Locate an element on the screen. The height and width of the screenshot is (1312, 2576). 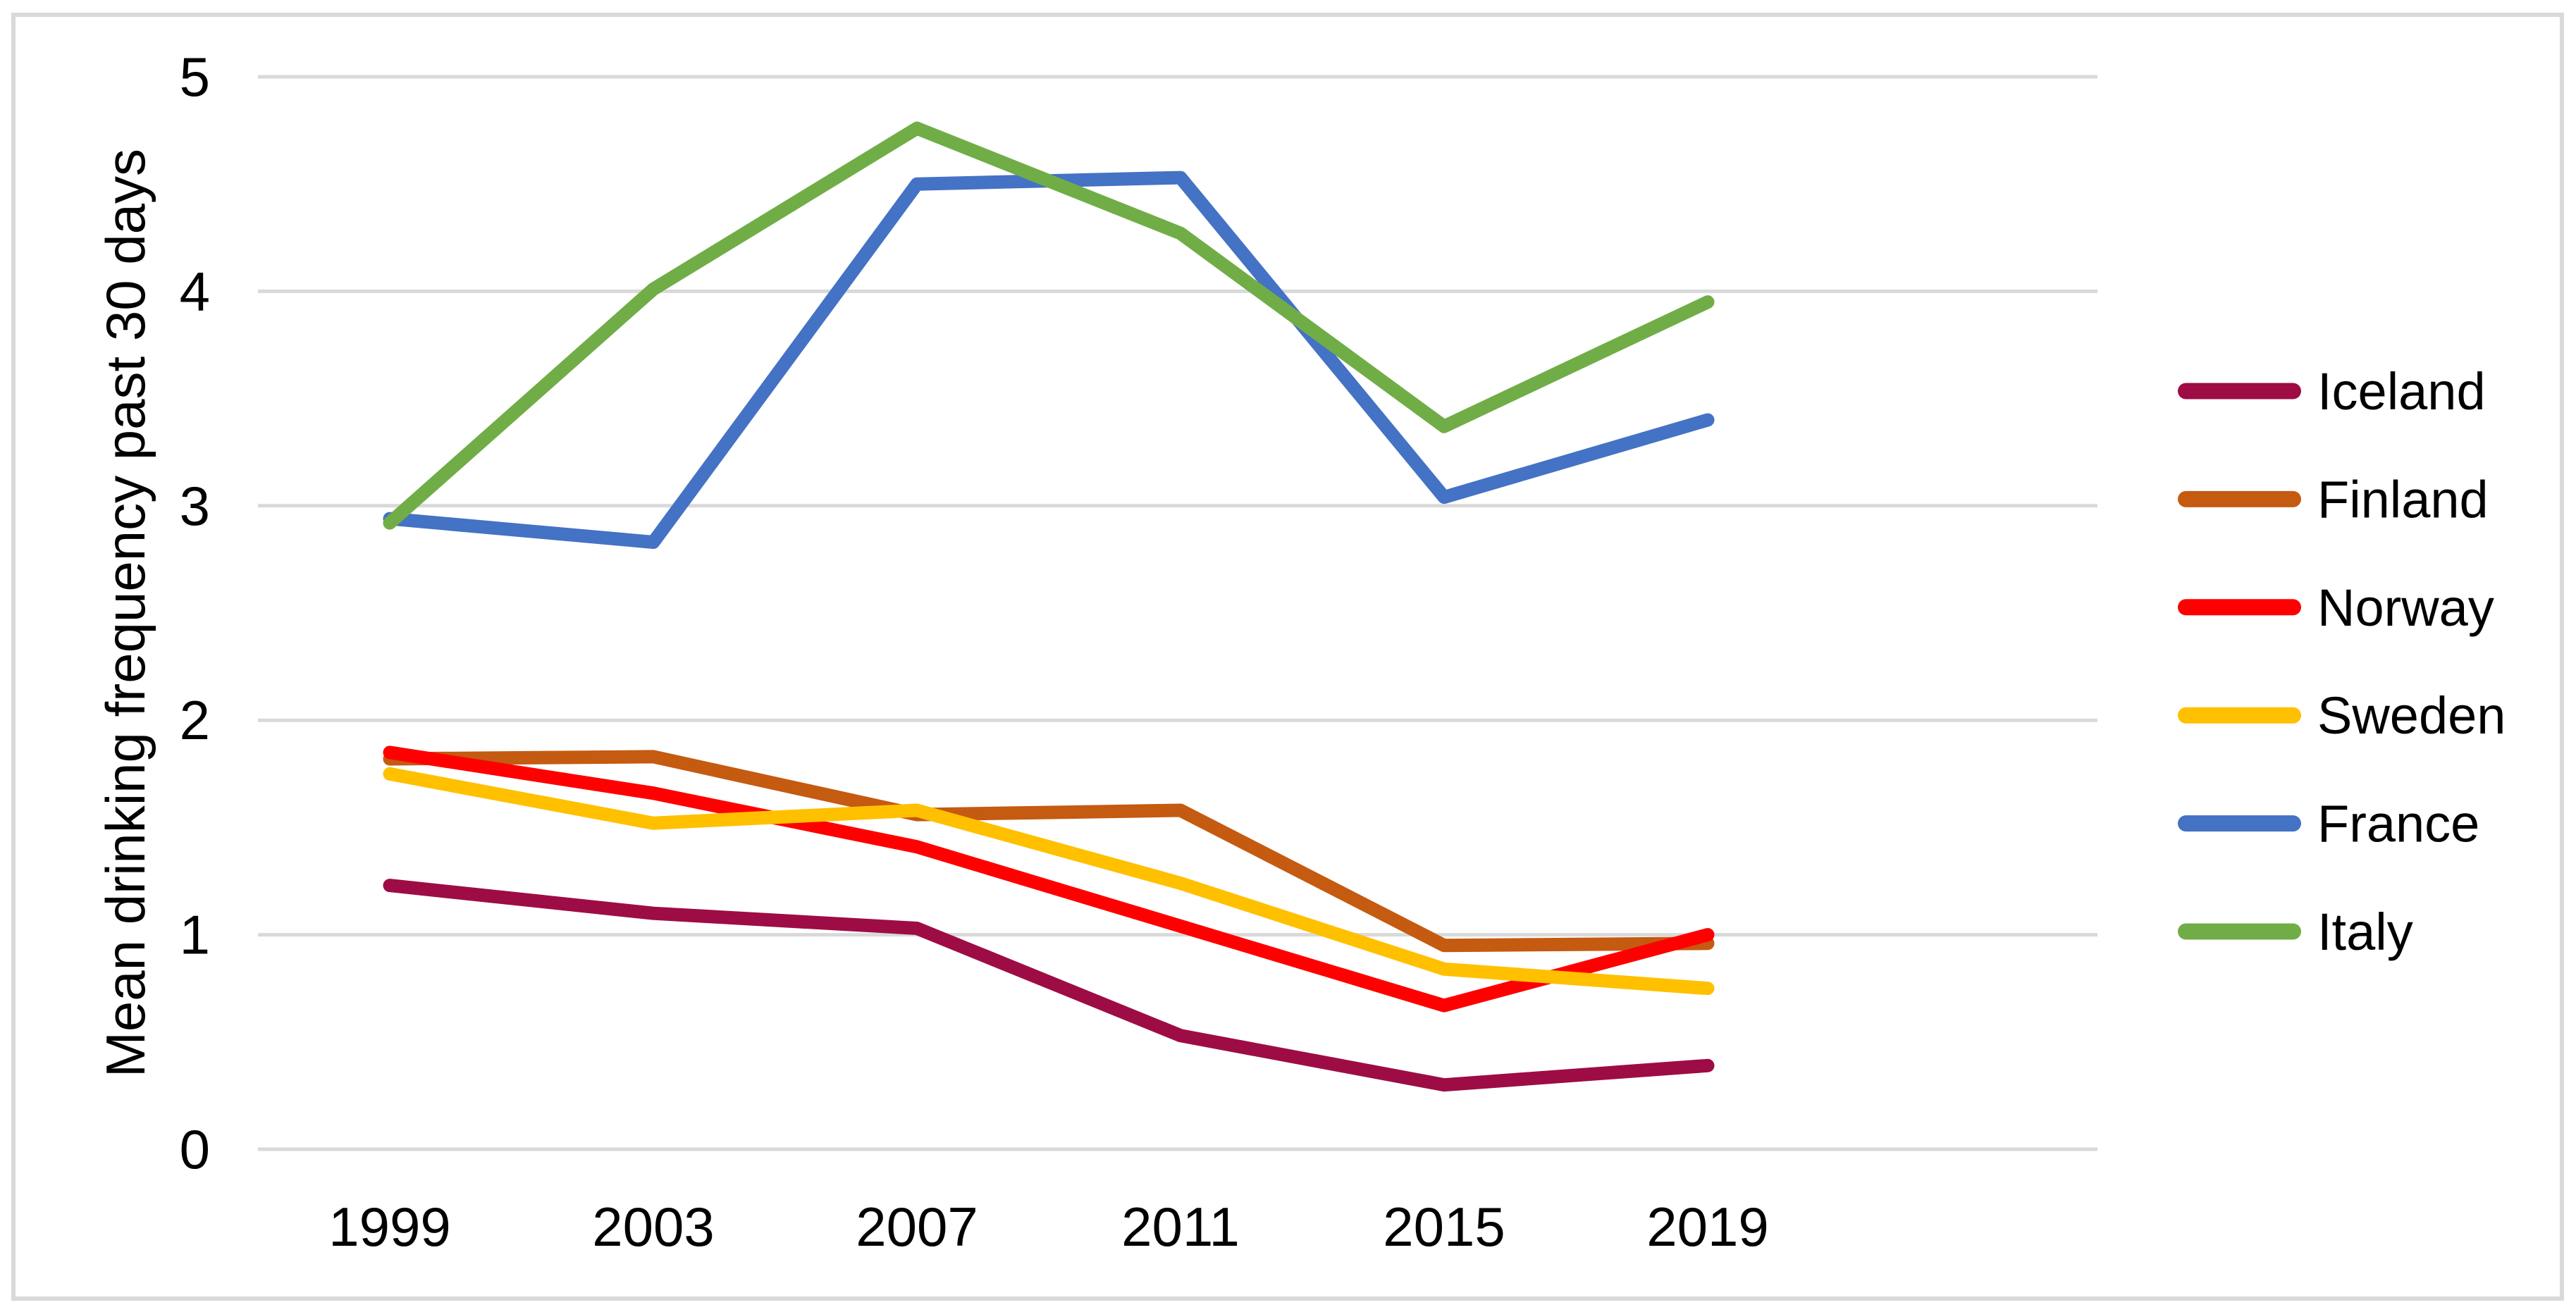
x-tick-label: 1999 is located at coordinates (389, 1227).